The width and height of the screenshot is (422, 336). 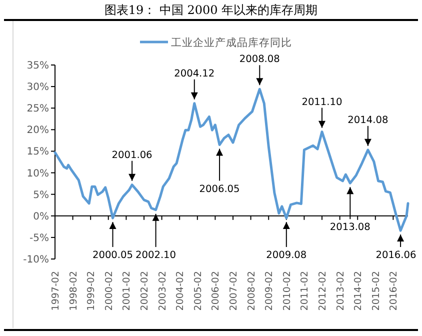 What do you see at coordinates (132, 155) in the screenshot?
I see `annotation: 2001.06` at bounding box center [132, 155].